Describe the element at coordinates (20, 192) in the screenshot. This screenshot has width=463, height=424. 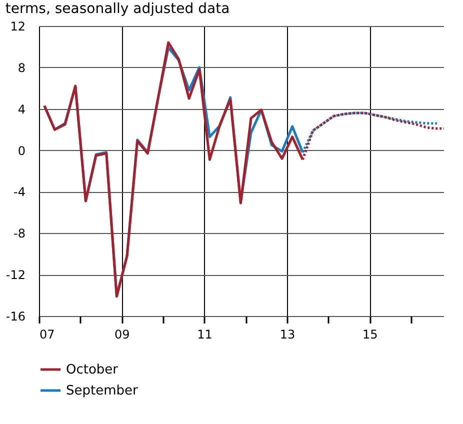
I see `y-tick-label: -4` at that location.